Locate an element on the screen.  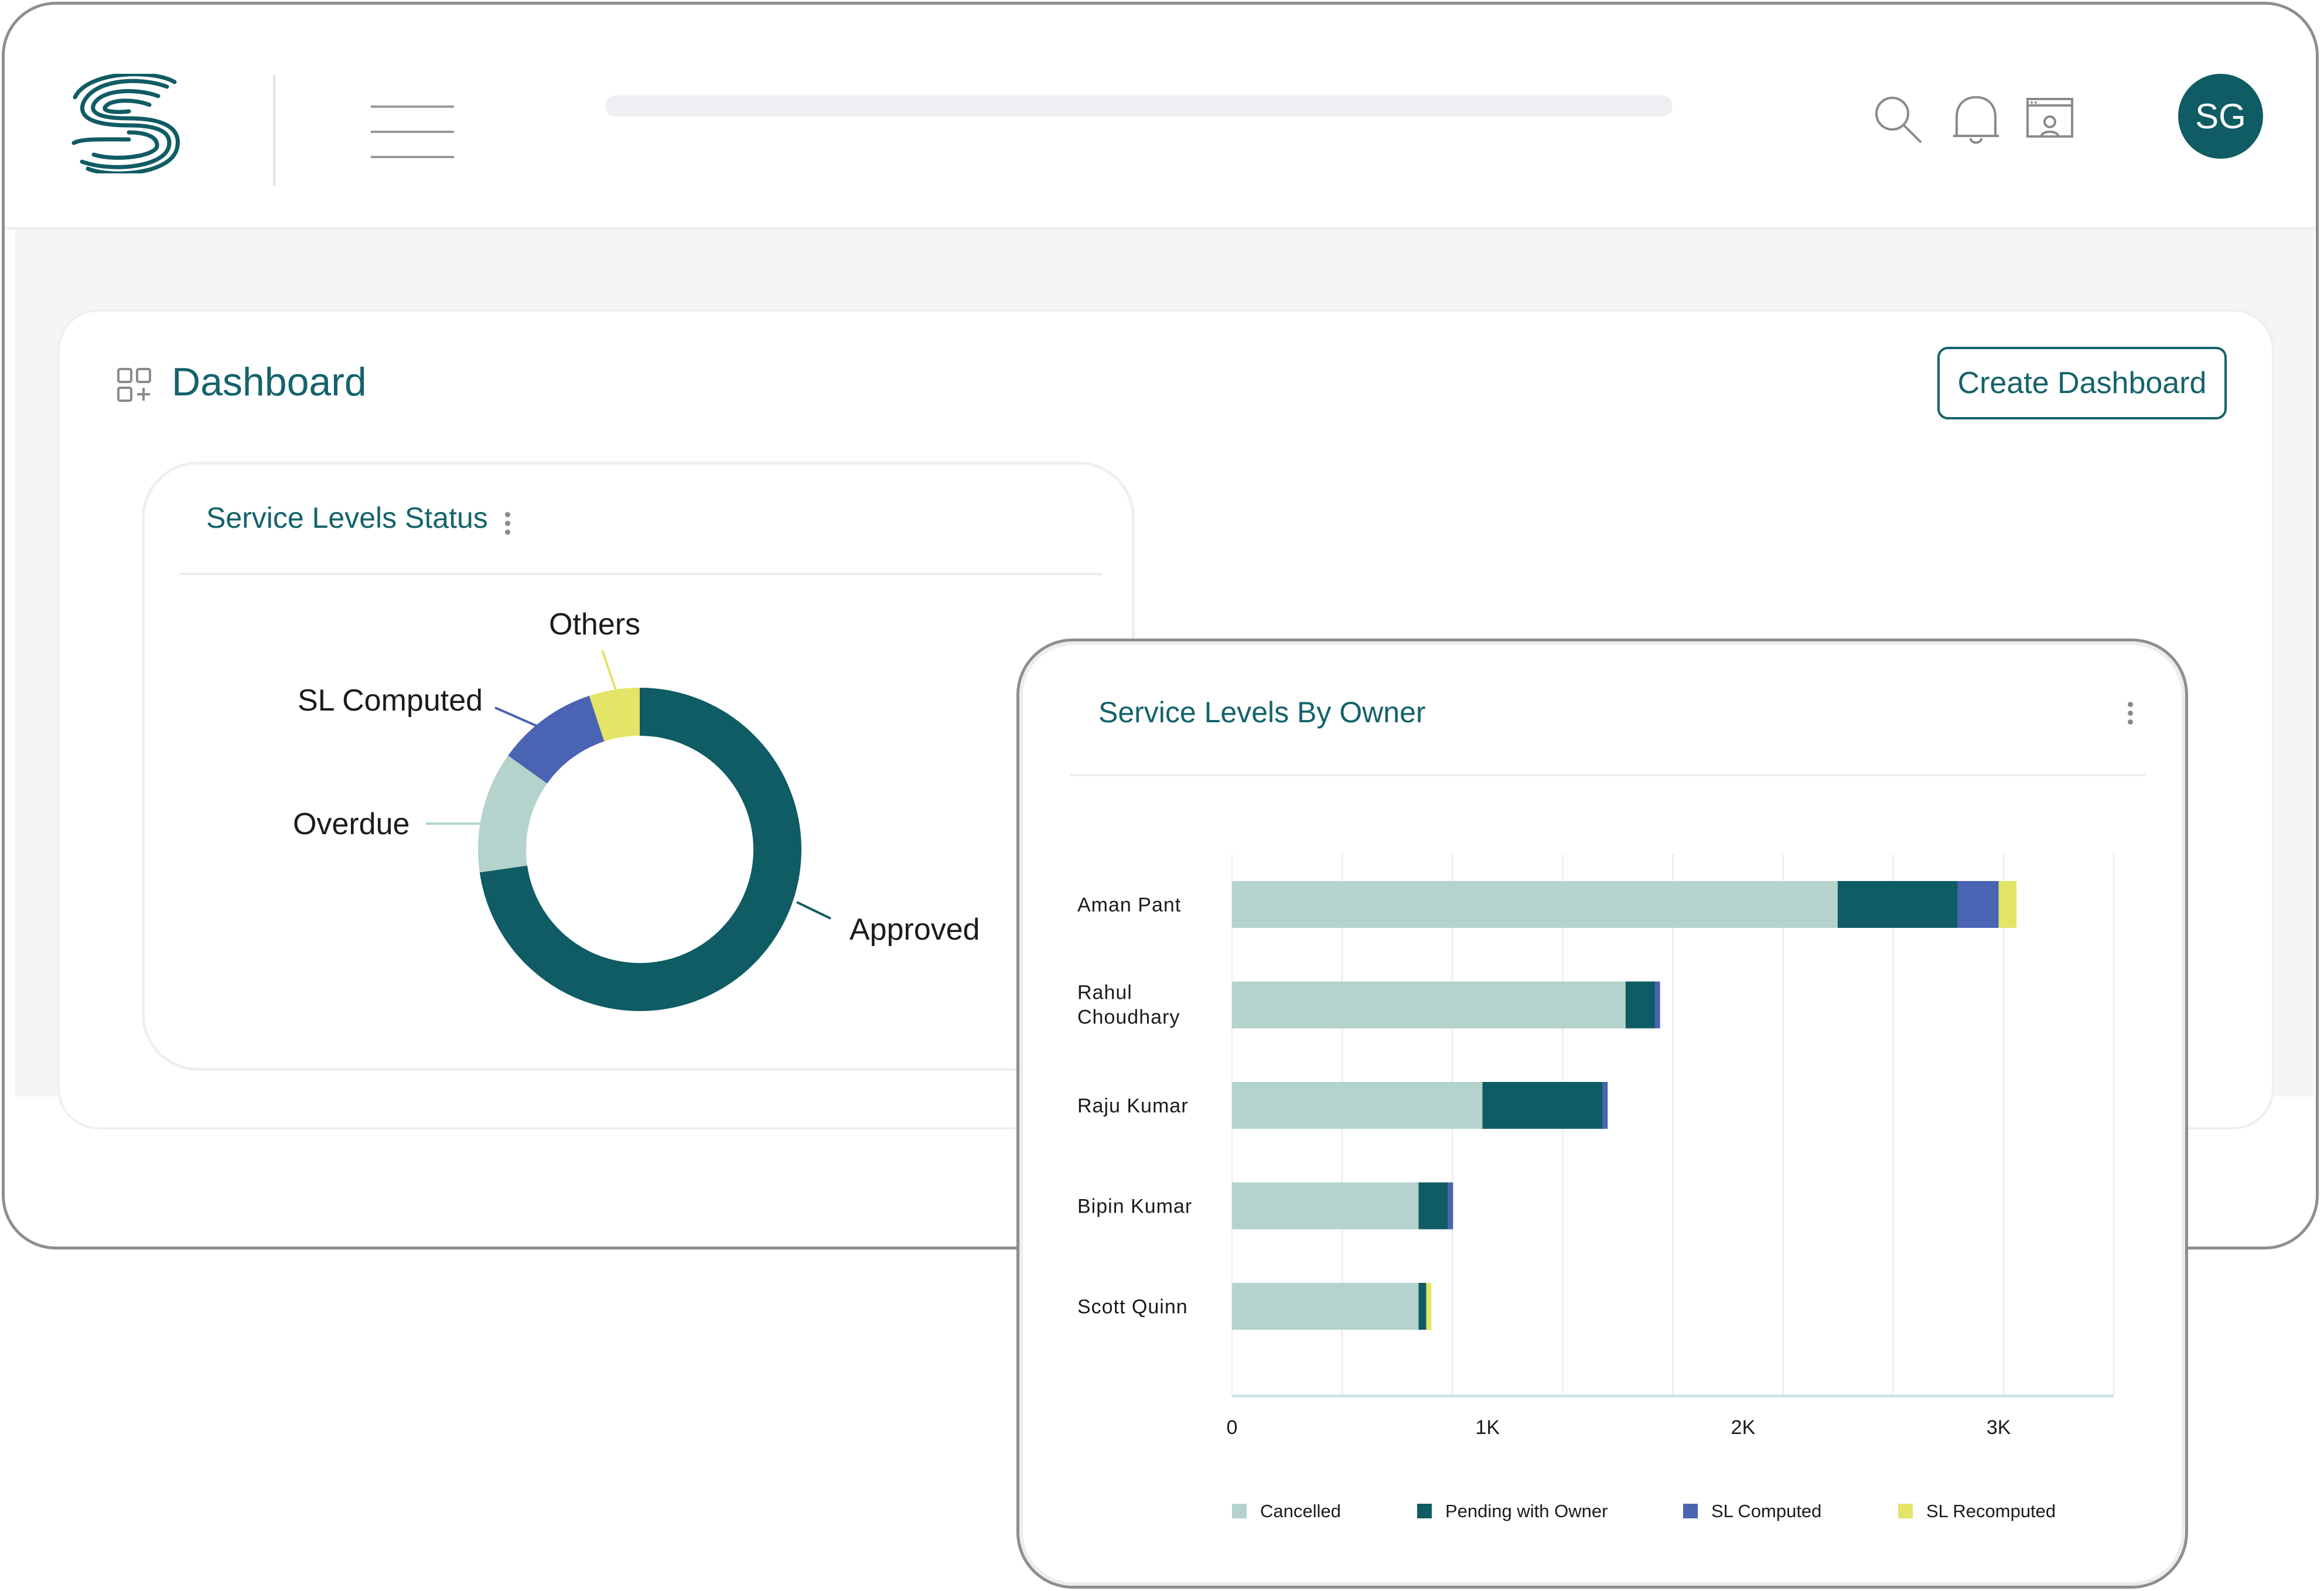
donut-label-others: Others is located at coordinates (595, 624).